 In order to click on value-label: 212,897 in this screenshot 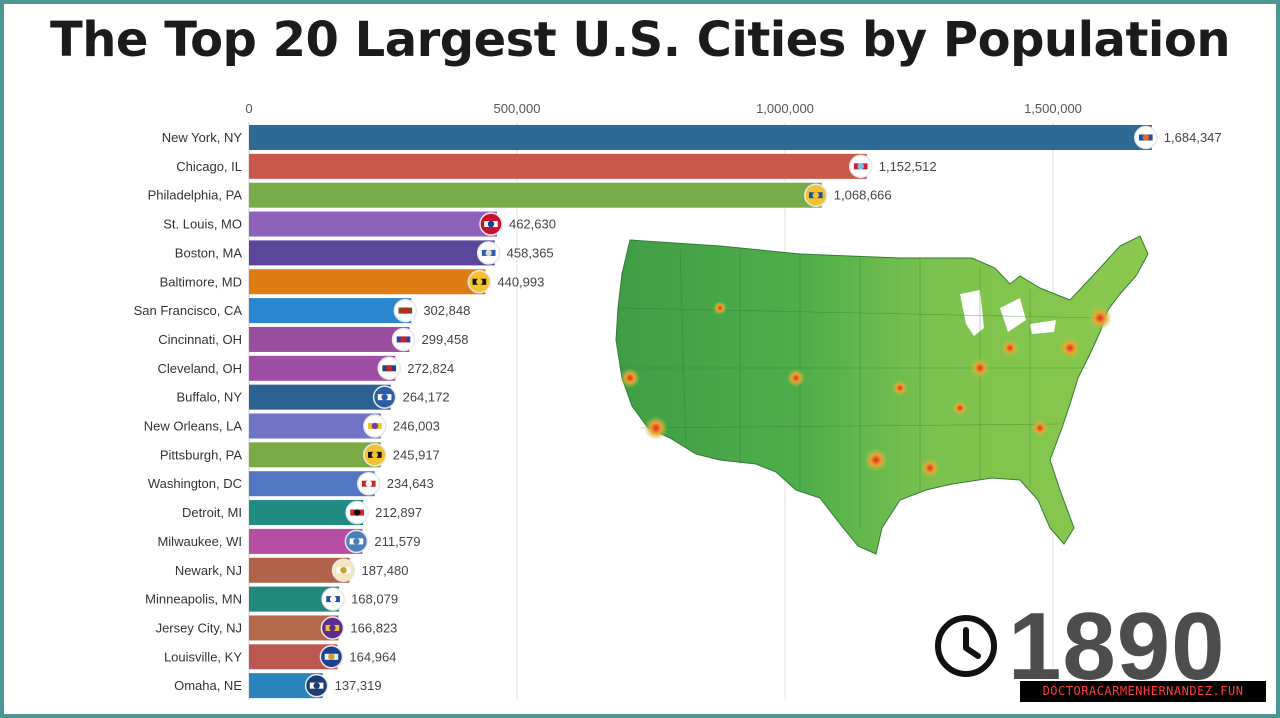, I will do `click(398, 512)`.